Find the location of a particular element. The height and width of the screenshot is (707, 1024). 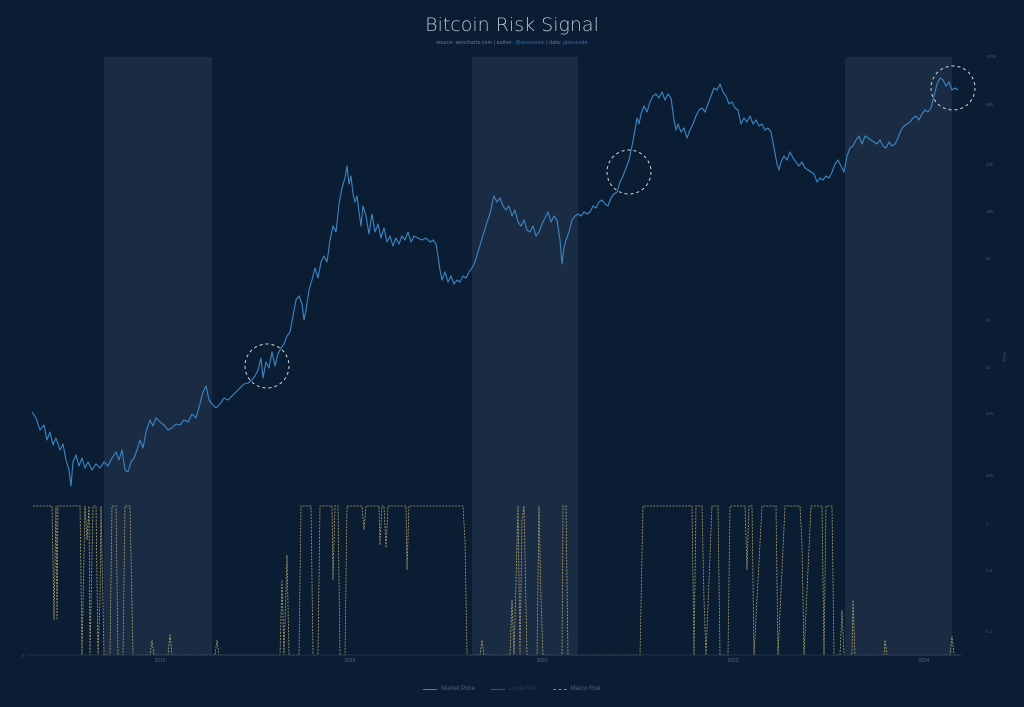

risk-tick-2: 0.1 is located at coordinates (989, 631).